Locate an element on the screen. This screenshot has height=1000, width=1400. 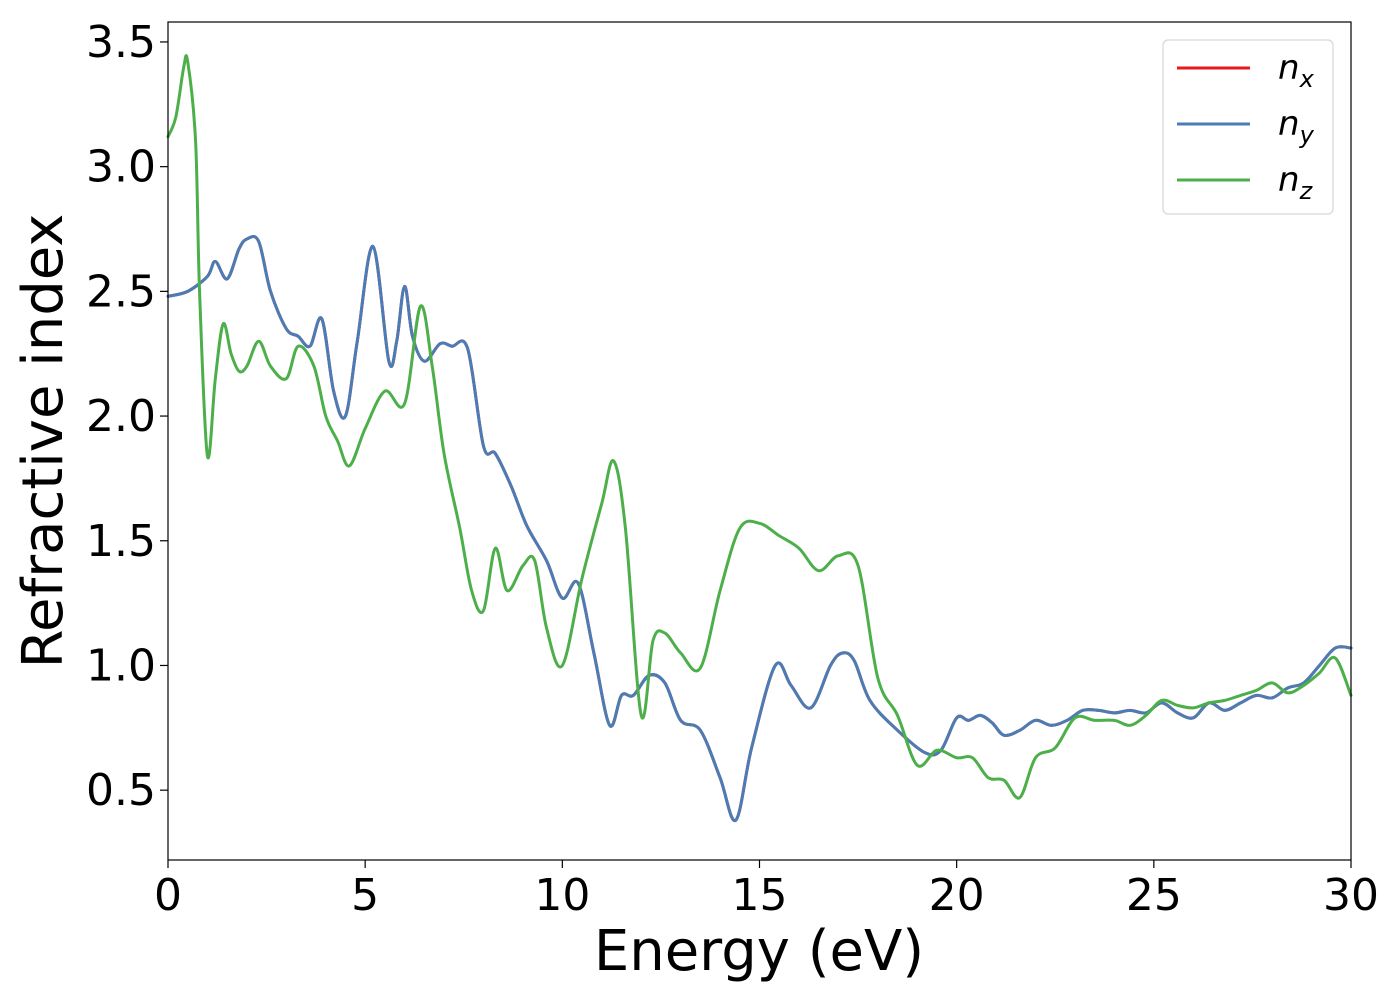
y-tick-label: 0.5 is located at coordinates (121, 790).